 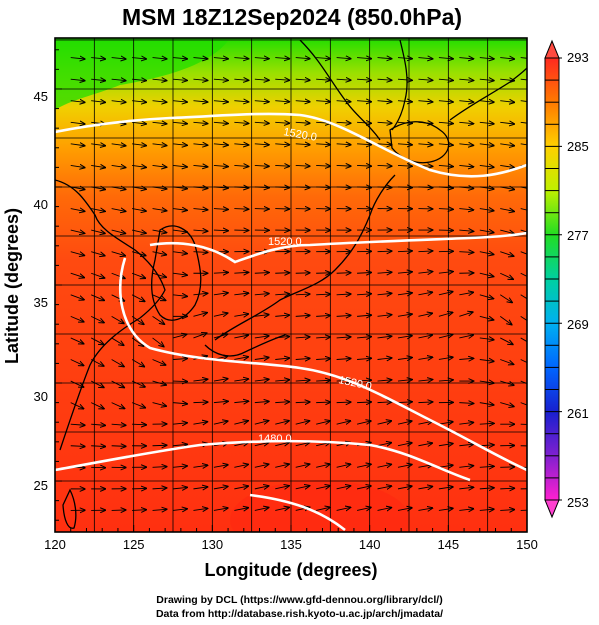 I want to click on x-tick-label: 140, so click(x=370, y=544).